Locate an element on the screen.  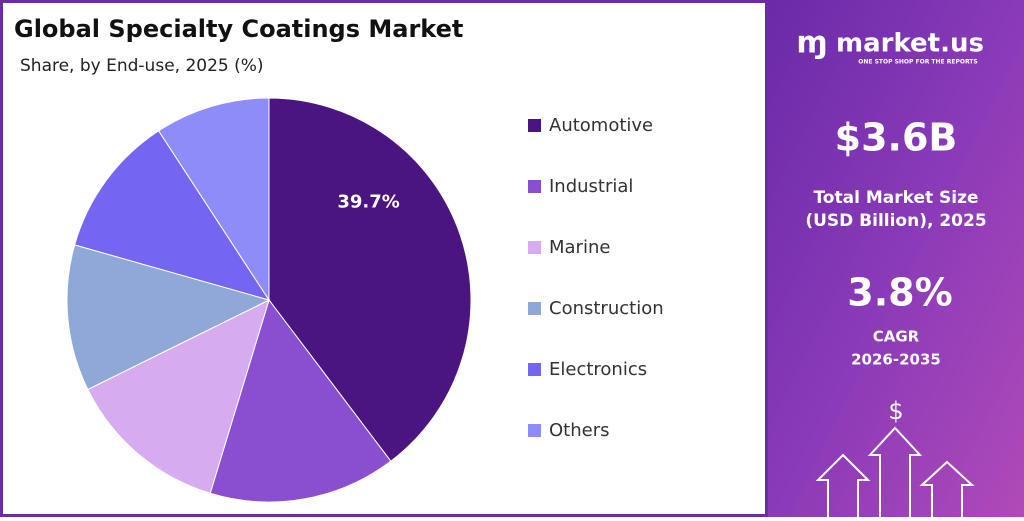
legend-label: Marine is located at coordinates (579, 247).